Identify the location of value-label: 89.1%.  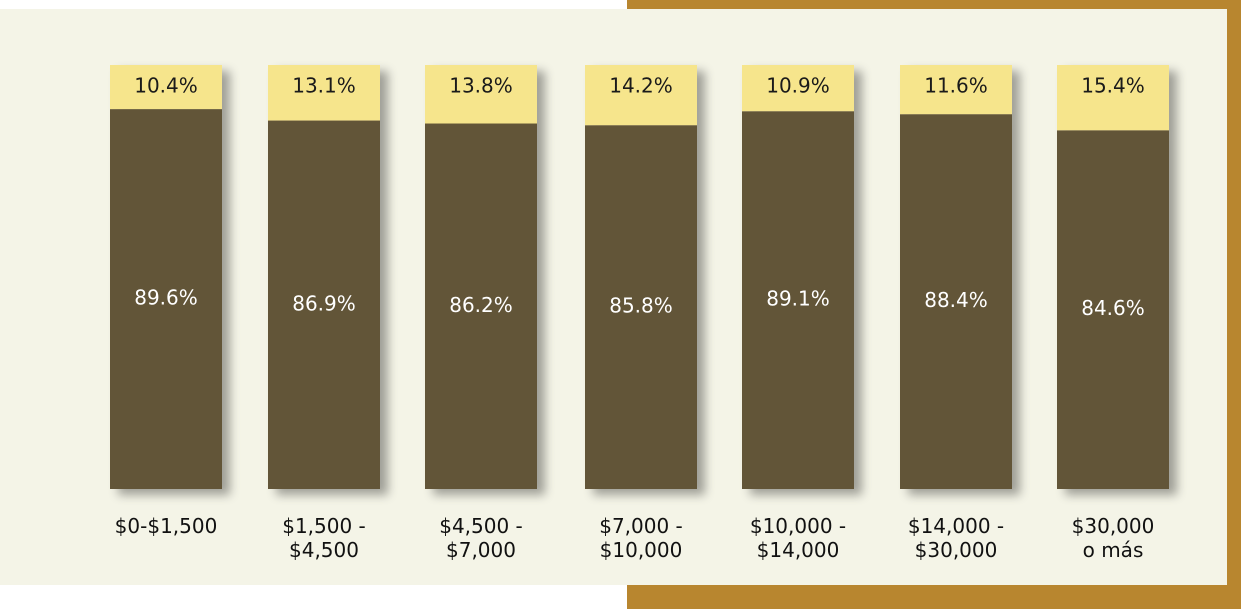
(798, 299).